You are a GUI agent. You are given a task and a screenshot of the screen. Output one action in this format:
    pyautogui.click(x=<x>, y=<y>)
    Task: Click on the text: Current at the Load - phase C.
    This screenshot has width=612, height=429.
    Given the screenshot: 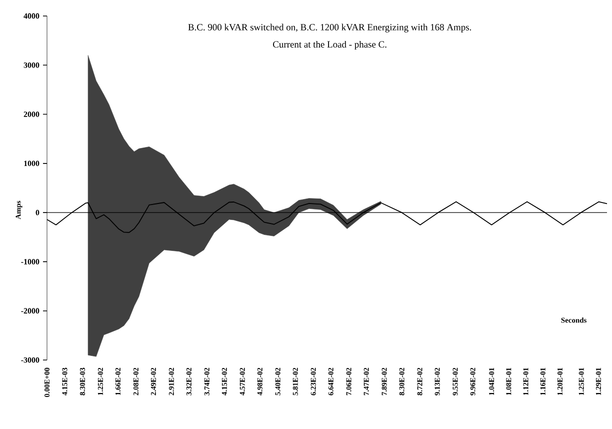 What is the action you would take?
    pyautogui.click(x=329, y=45)
    